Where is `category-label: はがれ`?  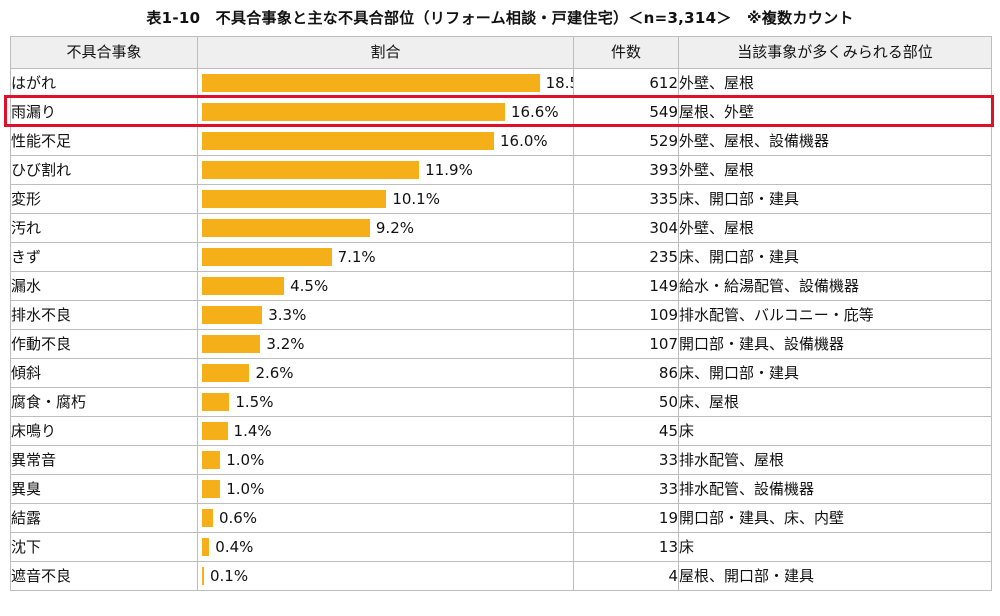
category-label: はがれ is located at coordinates (104, 83).